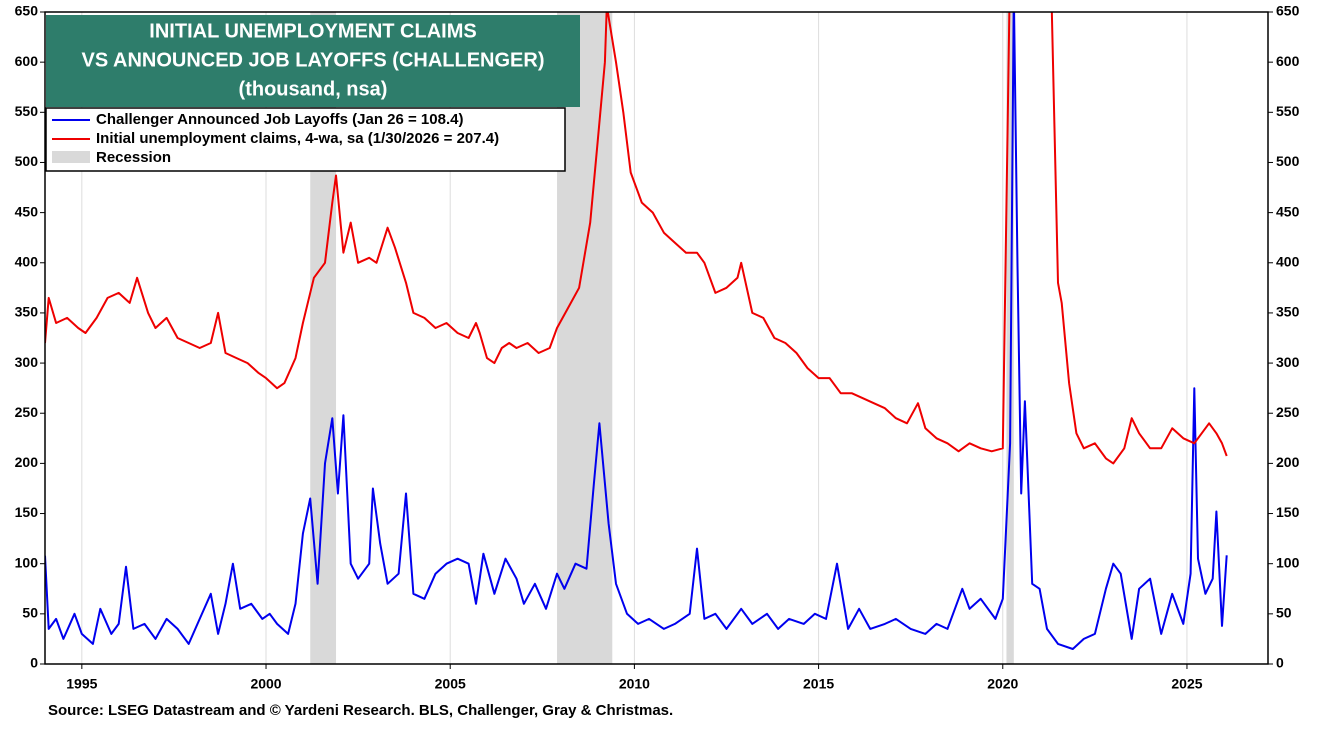 The image size is (1320, 732). Describe the element at coordinates (27, 562) in the screenshot. I see `y-tick-label: 100` at that location.